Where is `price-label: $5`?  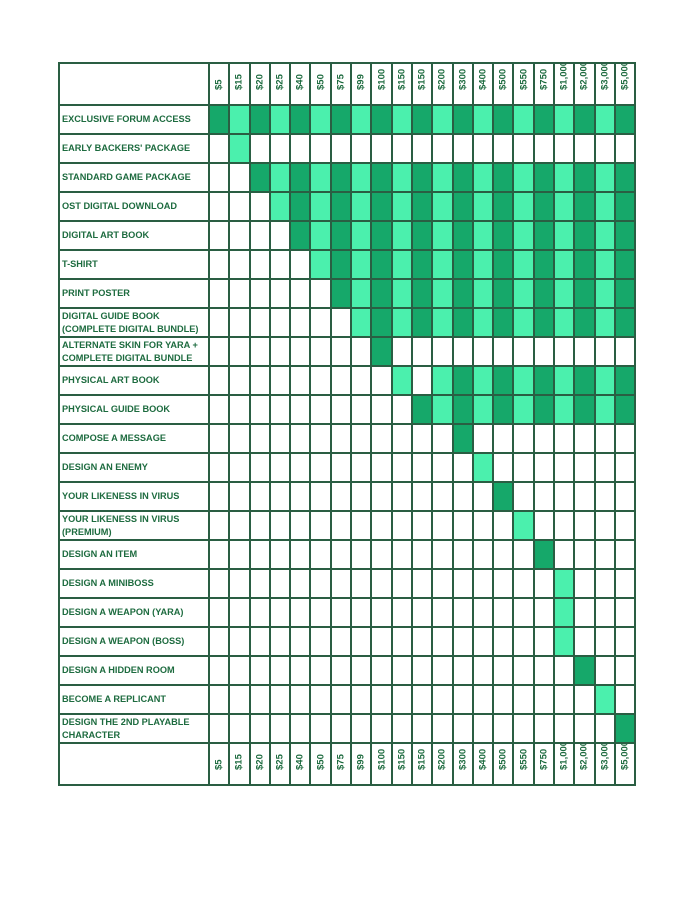
price-label: $5 is located at coordinates (219, 84).